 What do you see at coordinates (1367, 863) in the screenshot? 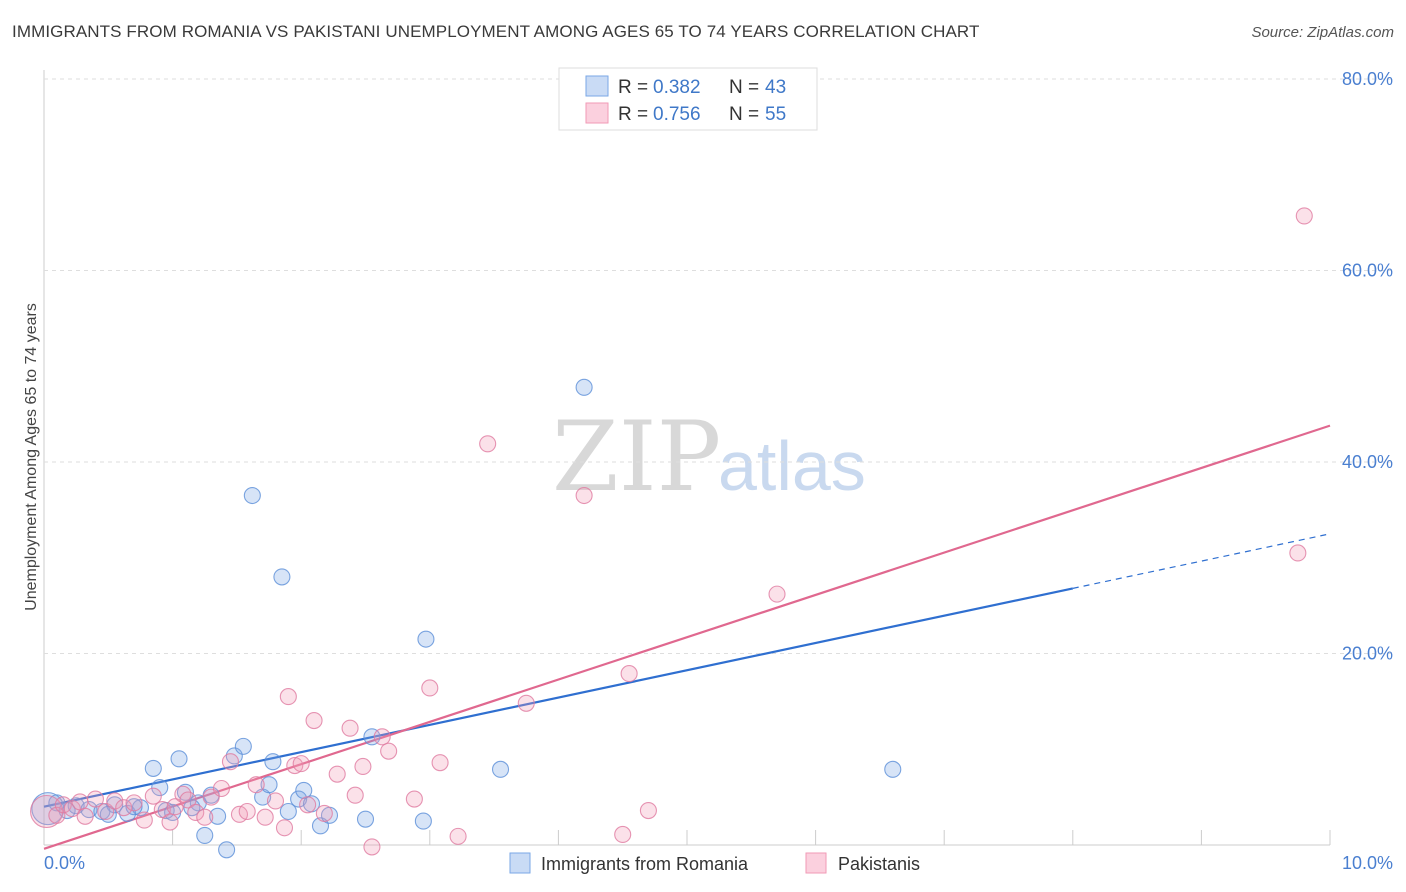
I see `x-tick-label-max: 10.0%` at bounding box center [1367, 863].